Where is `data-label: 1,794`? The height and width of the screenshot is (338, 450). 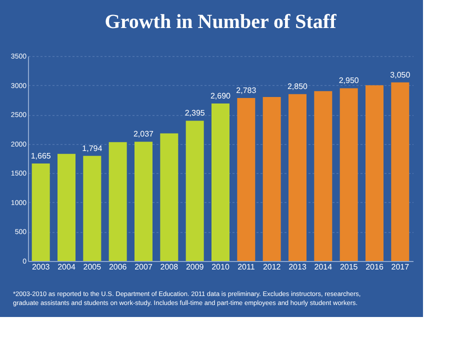 data-label: 1,794 is located at coordinates (92, 148).